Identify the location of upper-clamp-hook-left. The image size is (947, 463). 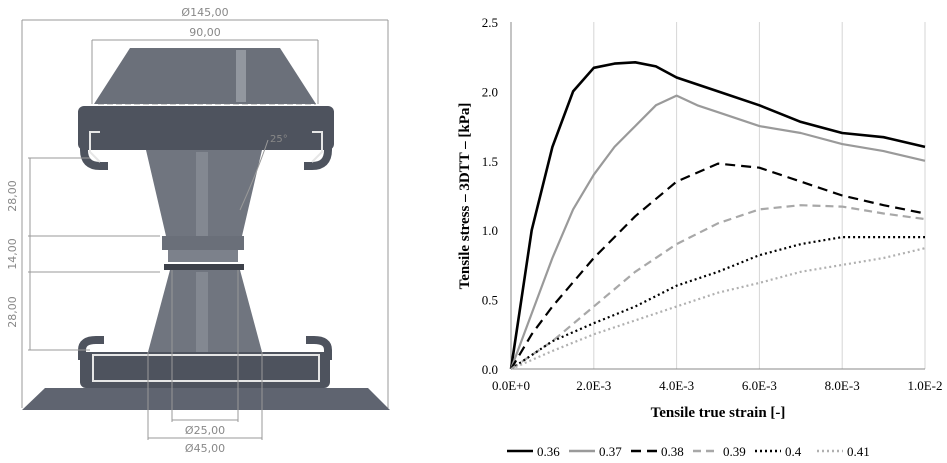
(94, 149).